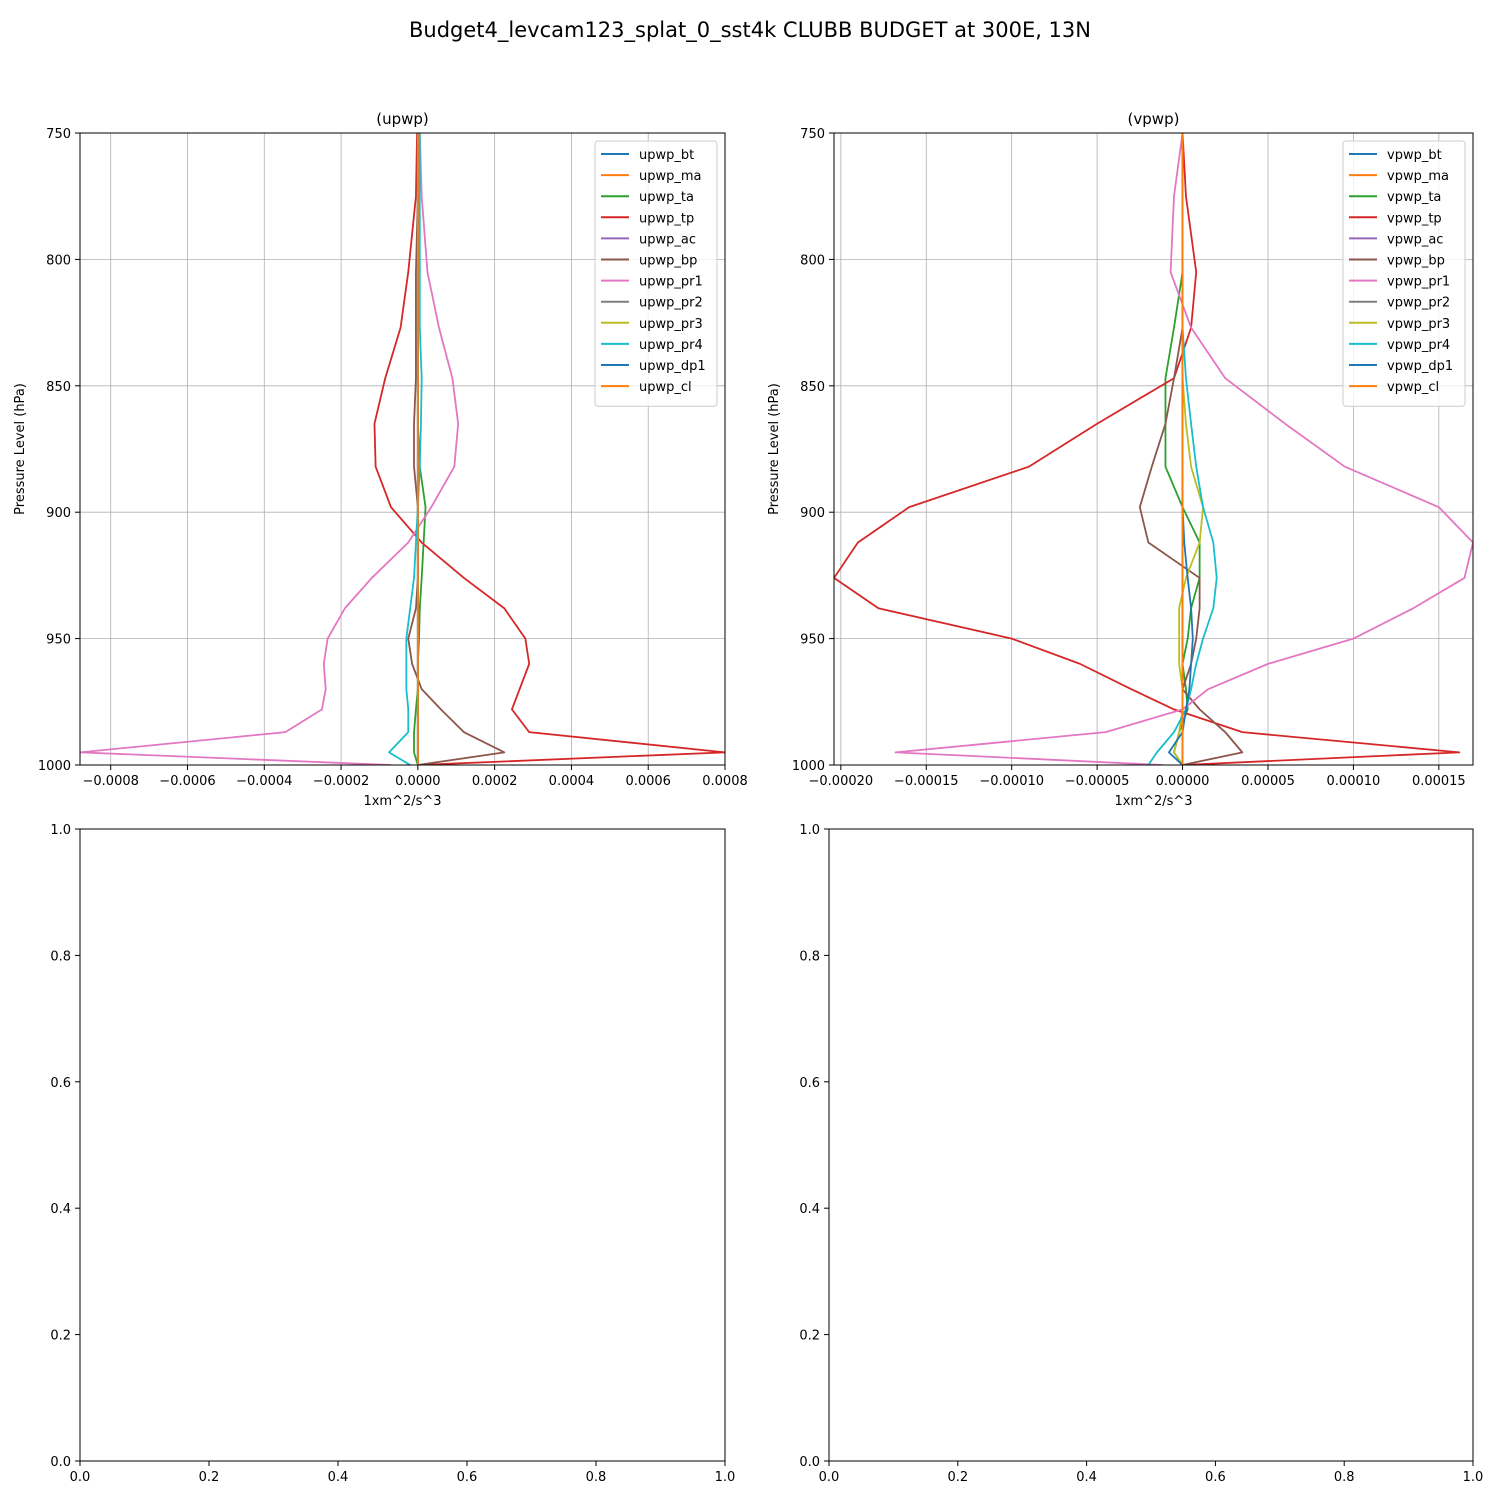 This screenshot has height=1500, width=1500. What do you see at coordinates (666, 218) in the screenshot?
I see `legend-label-upwp_tp: upwp_tp` at bounding box center [666, 218].